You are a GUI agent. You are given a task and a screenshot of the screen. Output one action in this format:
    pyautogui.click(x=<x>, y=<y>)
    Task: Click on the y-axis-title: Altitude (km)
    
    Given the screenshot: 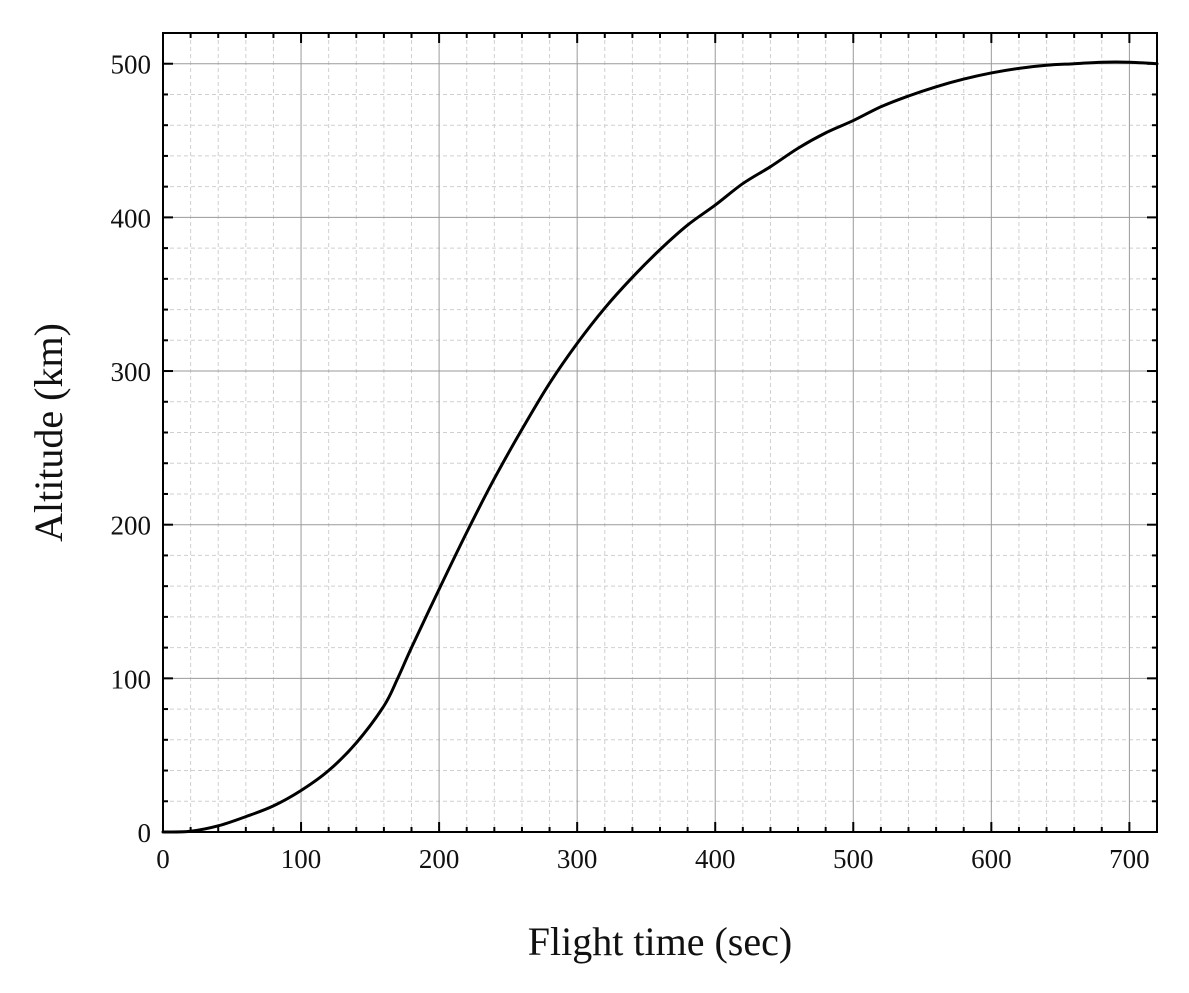 What is the action you would take?
    pyautogui.click(x=48, y=432)
    